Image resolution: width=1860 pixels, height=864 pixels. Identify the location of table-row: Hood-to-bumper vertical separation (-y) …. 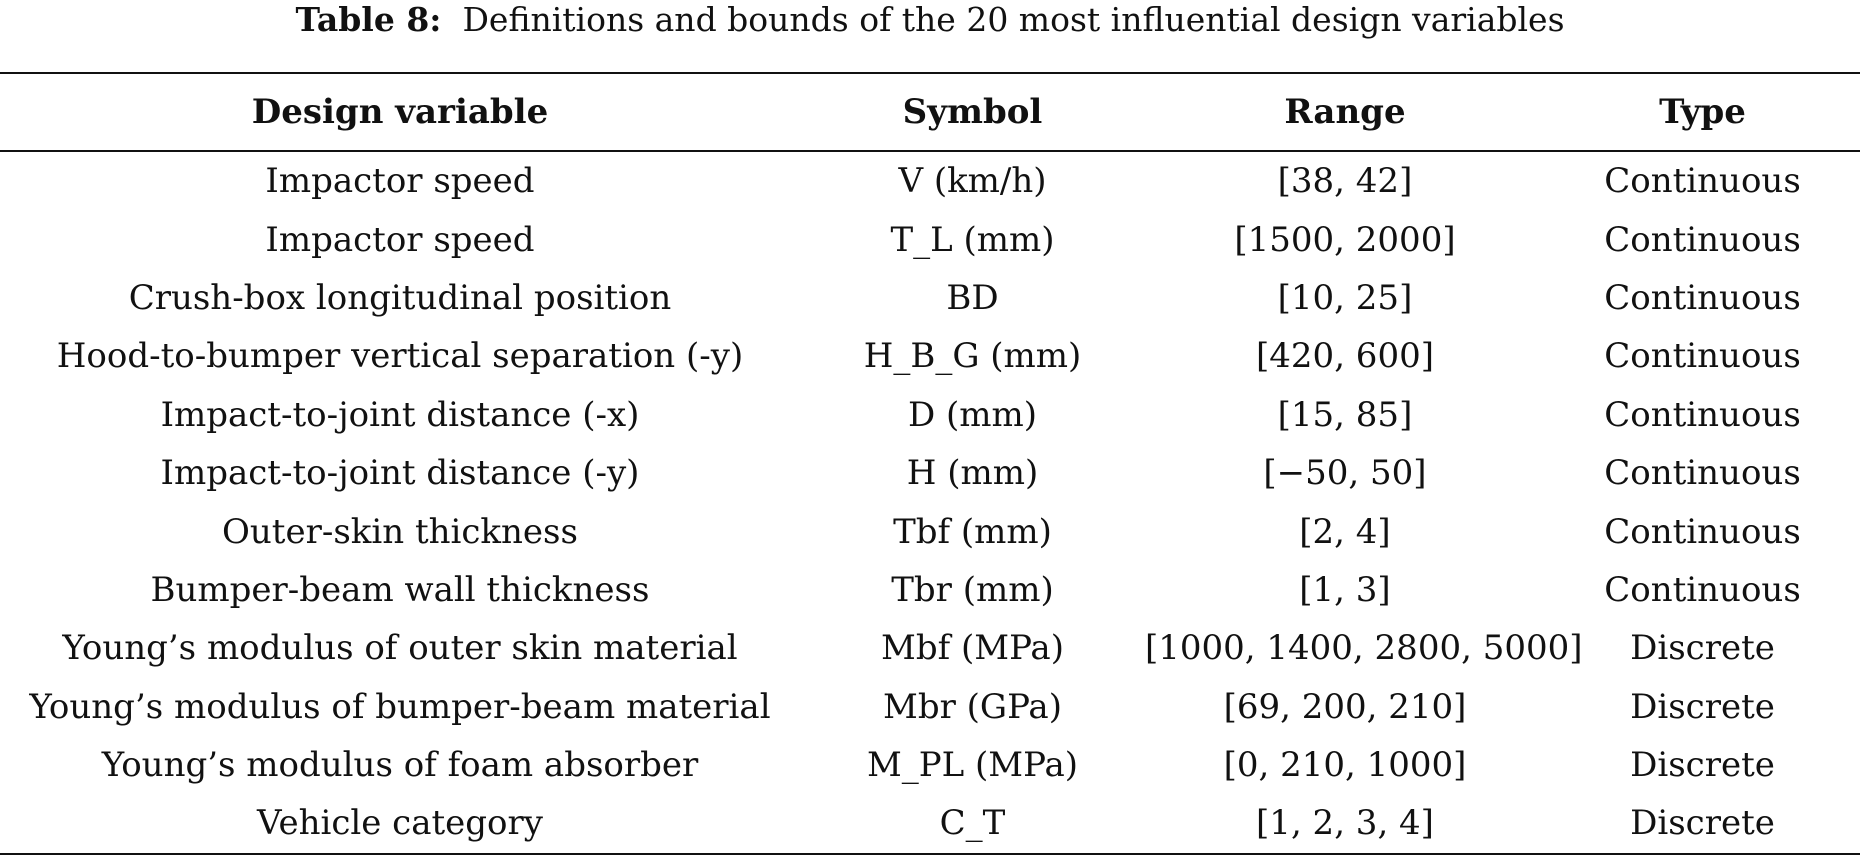
(930, 356).